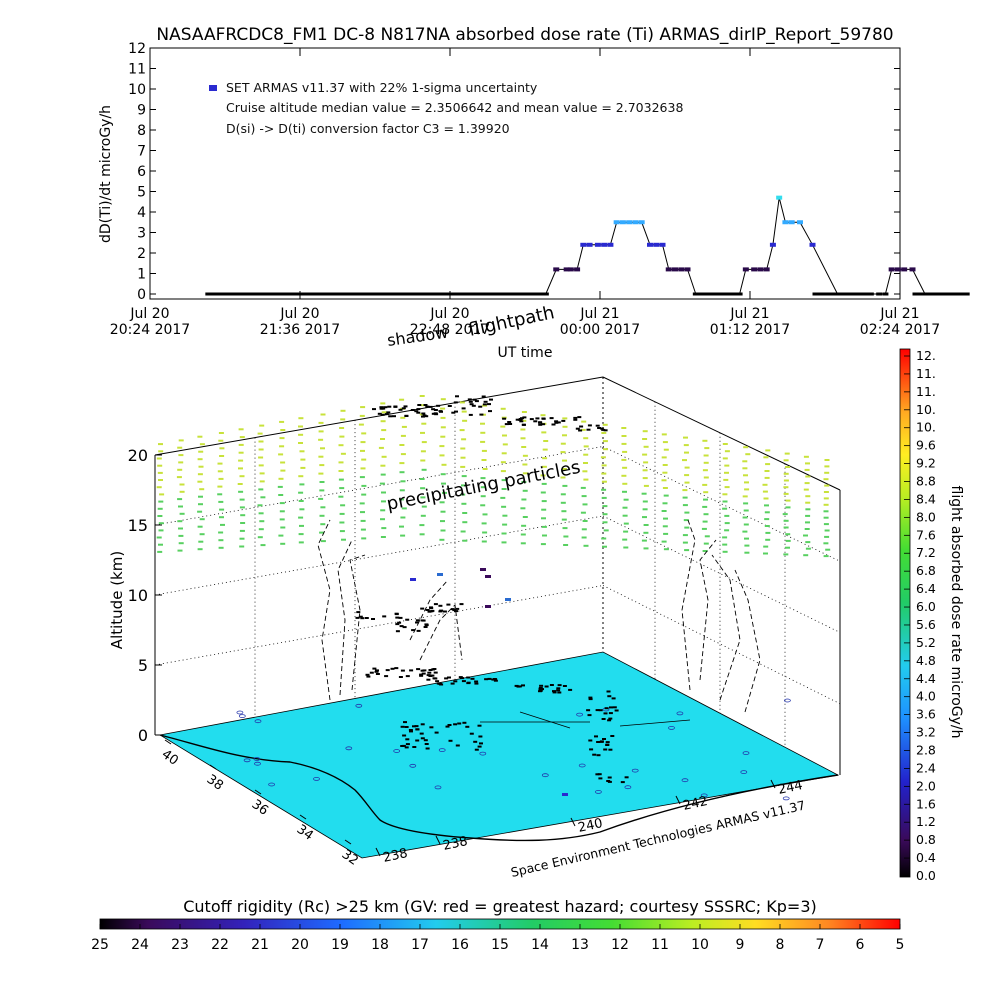  I want to click on grid-line-right, so click(721, 574).